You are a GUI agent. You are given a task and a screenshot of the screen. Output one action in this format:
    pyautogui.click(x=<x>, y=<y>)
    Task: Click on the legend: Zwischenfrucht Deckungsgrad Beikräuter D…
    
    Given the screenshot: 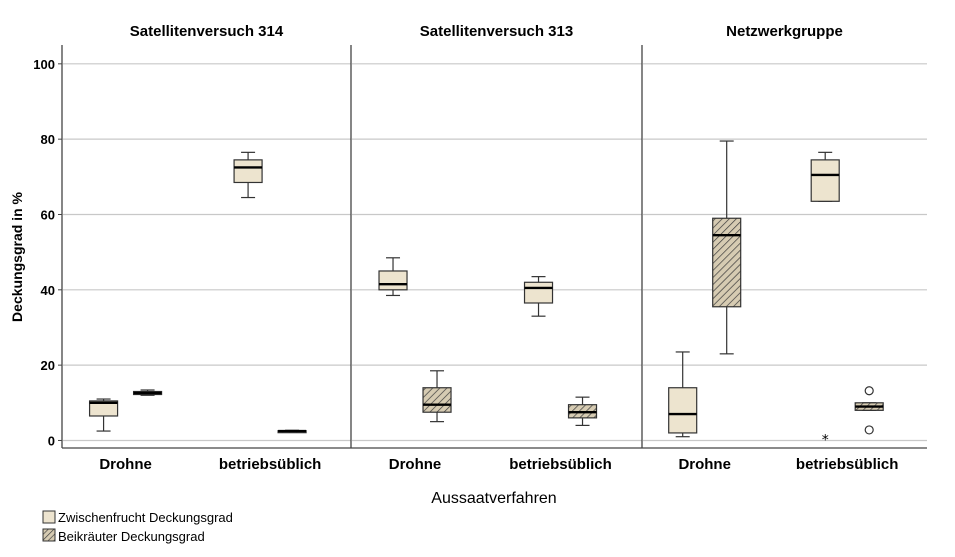 What is the action you would take?
    pyautogui.click(x=137, y=527)
    